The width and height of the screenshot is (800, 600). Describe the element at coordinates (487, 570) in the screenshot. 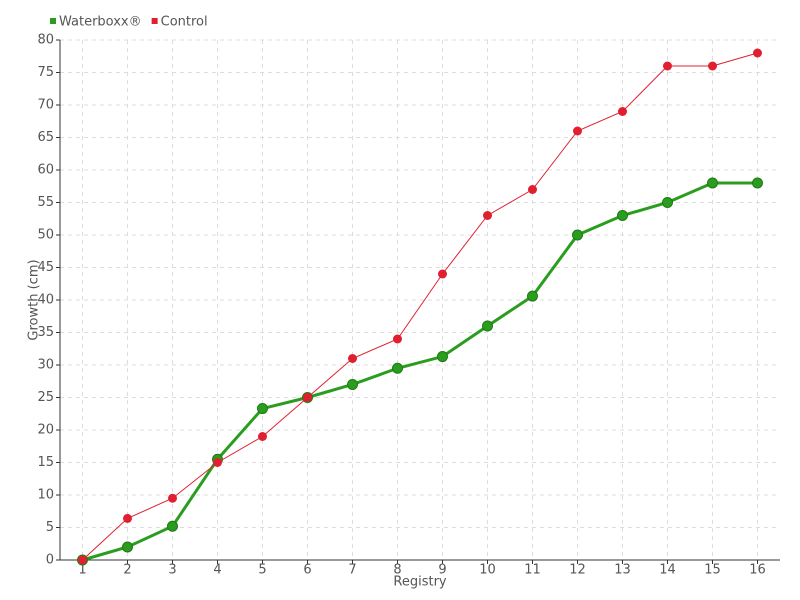

I see `x-tick-label: 10` at that location.